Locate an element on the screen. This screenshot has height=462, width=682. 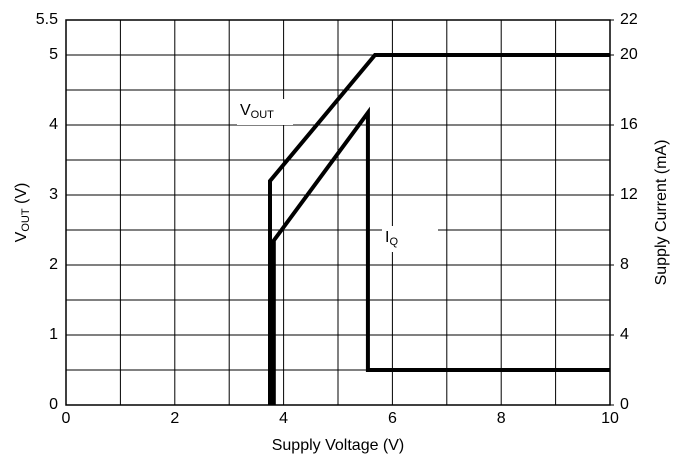
x-tick-label: 0 is located at coordinates (66, 418).